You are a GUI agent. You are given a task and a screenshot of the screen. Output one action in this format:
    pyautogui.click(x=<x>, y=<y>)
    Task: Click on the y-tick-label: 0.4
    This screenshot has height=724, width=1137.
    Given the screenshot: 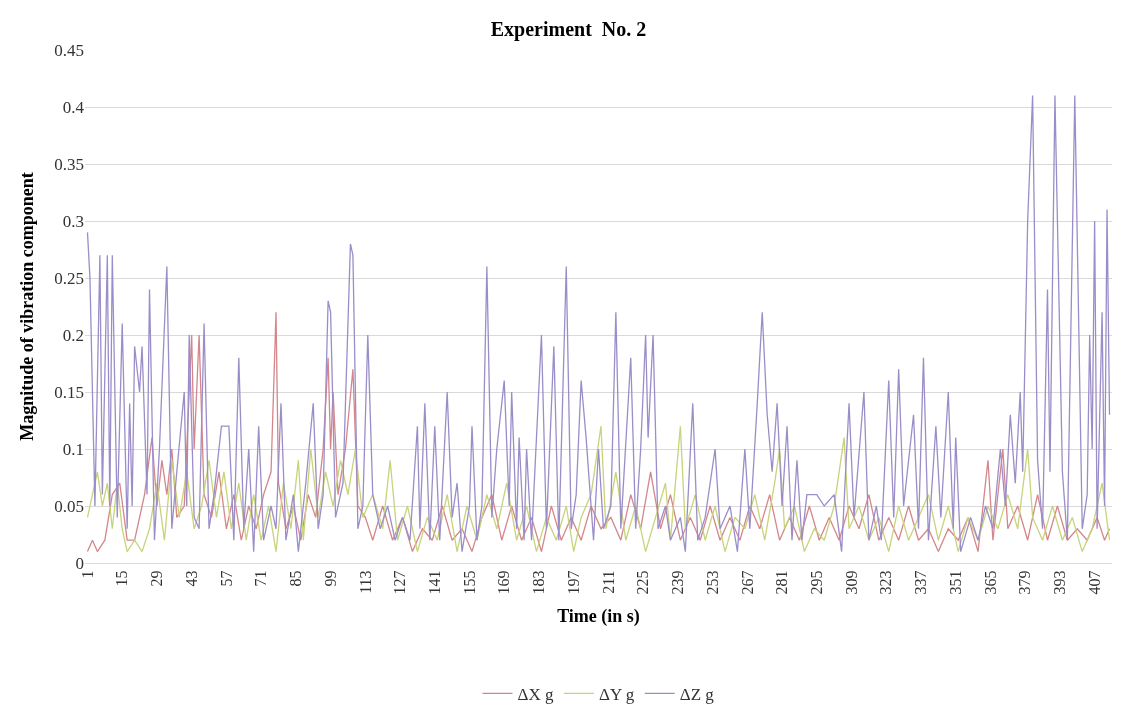 What is the action you would take?
    pyautogui.click(x=73, y=107)
    